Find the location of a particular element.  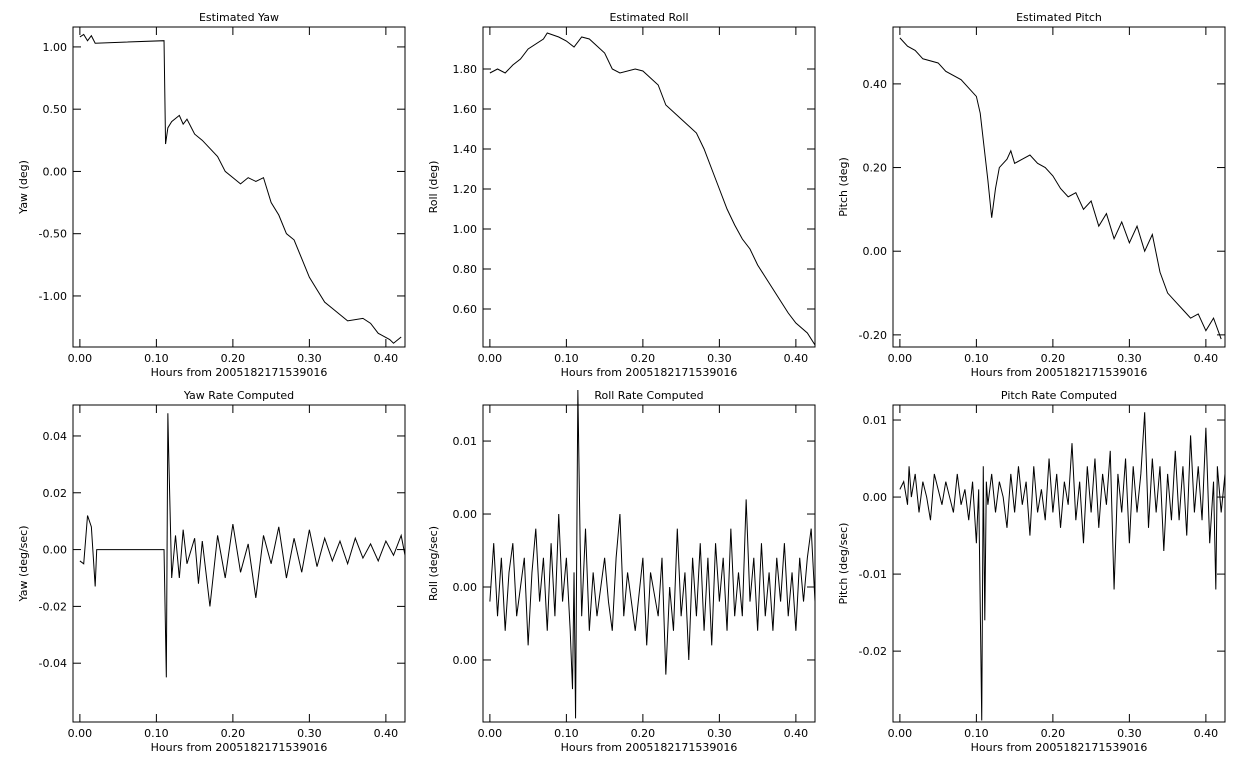

y-tick-label: 0.80 is located at coordinates (465, 269).